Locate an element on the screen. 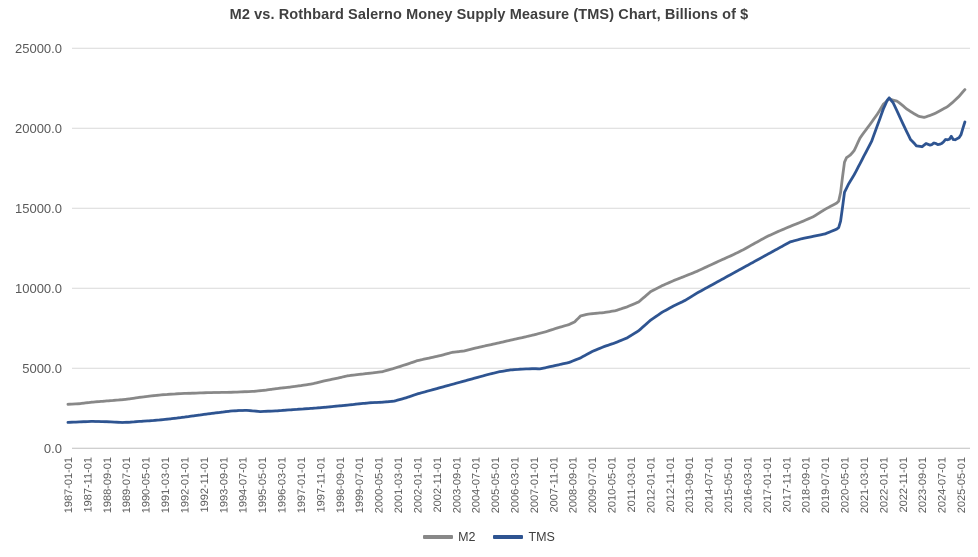  x-tick-label: 1988-09-01 is located at coordinates (108, 485).